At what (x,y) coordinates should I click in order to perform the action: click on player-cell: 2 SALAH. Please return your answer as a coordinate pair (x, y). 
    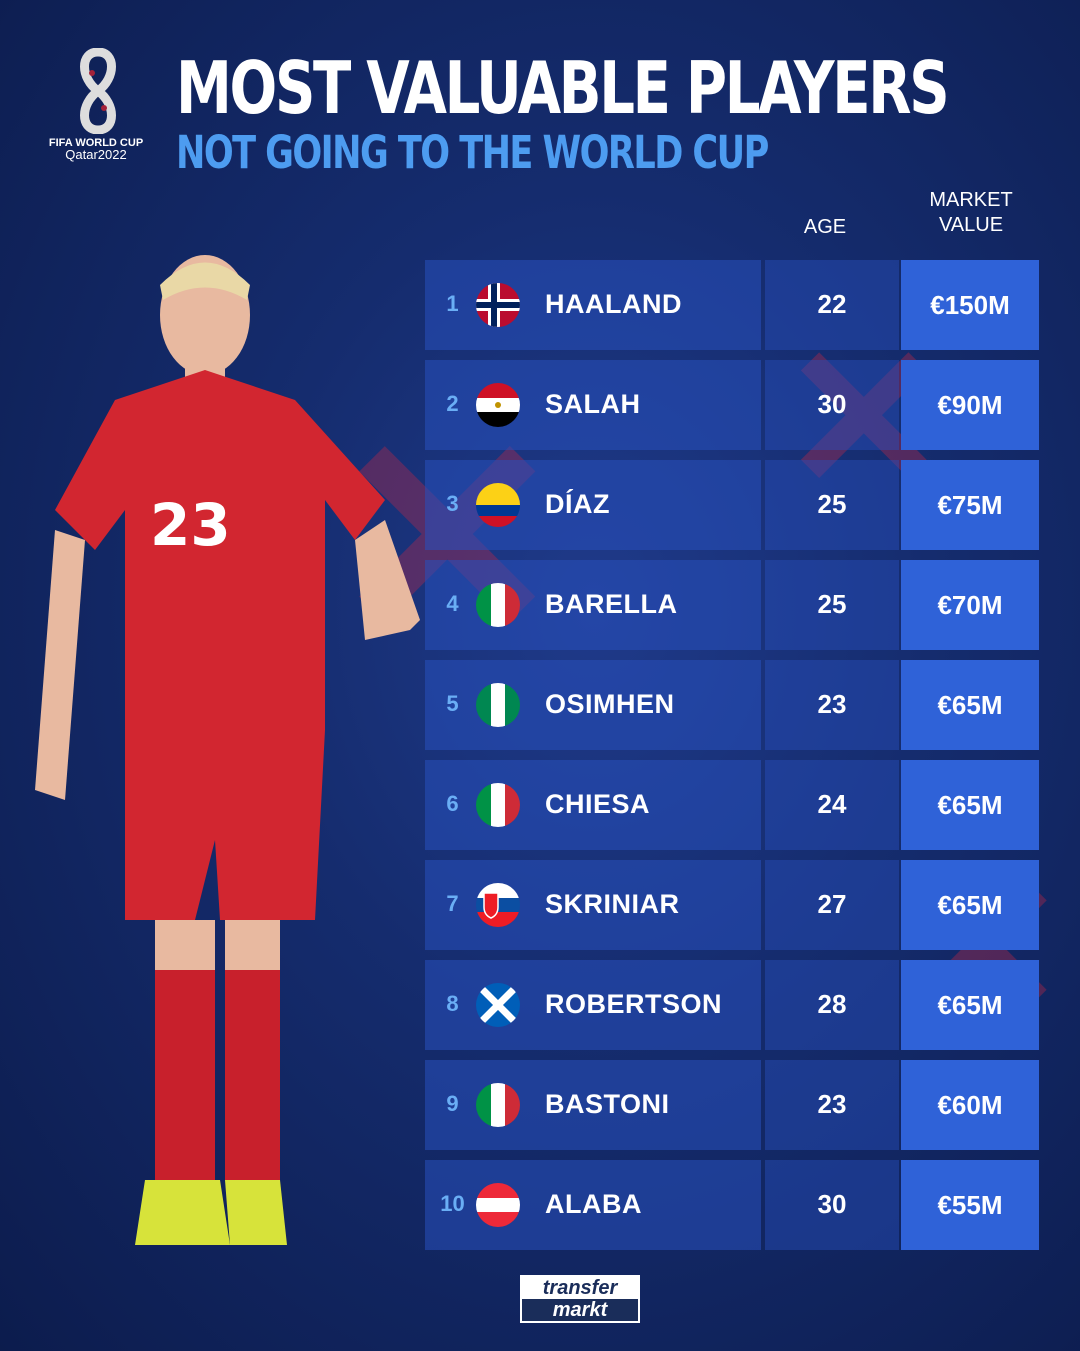
    Looking at the image, I should click on (593, 405).